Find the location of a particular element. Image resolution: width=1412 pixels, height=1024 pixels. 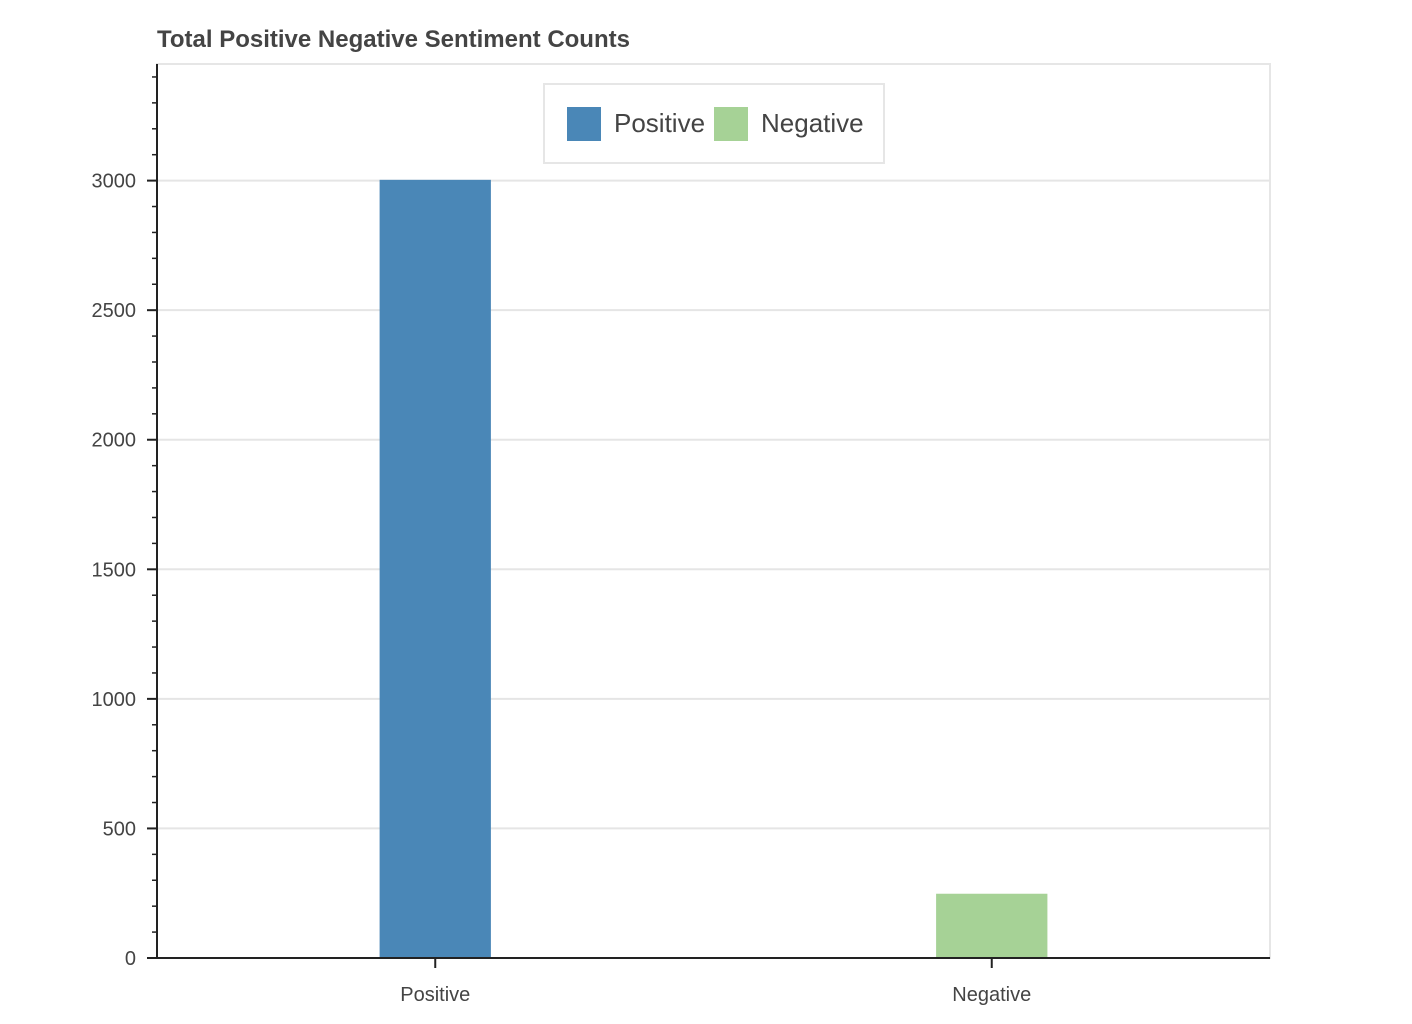

y-tick-label-2000: 2000 is located at coordinates (114, 441).